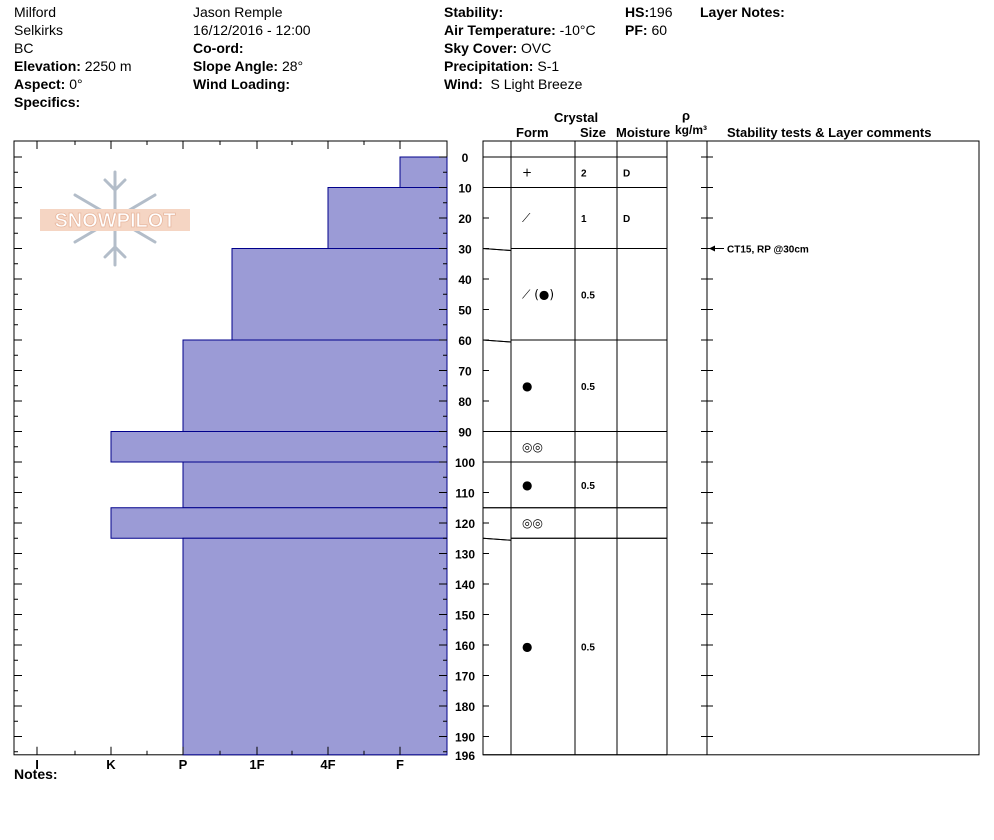  What do you see at coordinates (489, 66) in the screenshot?
I see `precip-label: Precipitation:` at bounding box center [489, 66].